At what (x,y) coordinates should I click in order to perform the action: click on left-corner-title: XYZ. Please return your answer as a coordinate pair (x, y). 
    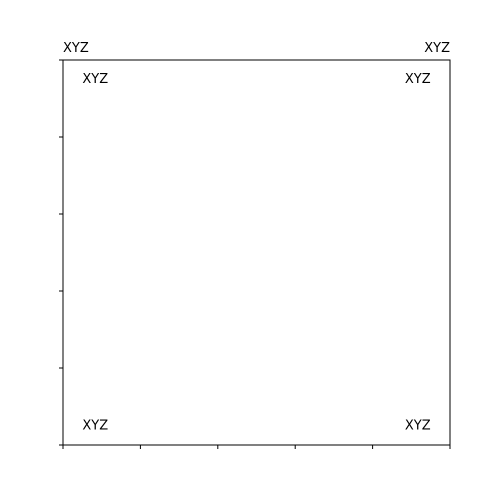
    Looking at the image, I should click on (76, 48).